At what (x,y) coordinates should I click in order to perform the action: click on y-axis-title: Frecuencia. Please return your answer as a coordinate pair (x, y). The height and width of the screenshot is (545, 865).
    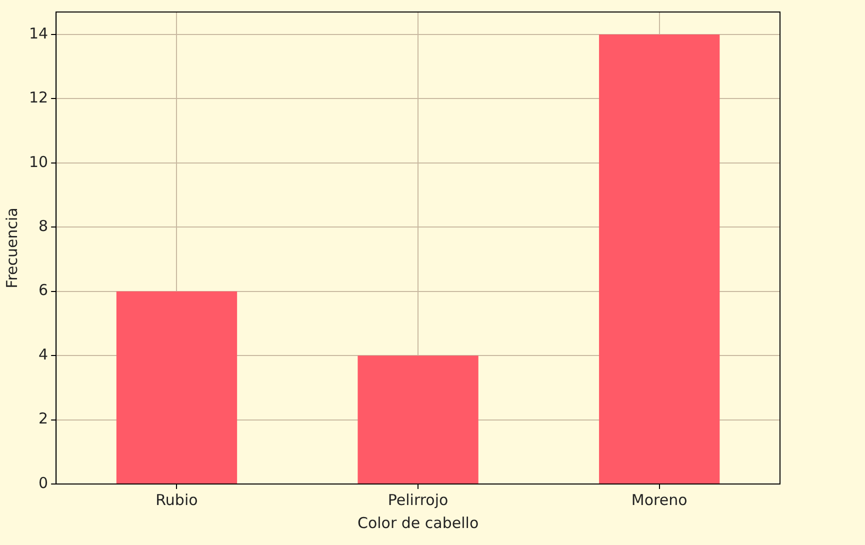
    Looking at the image, I should click on (11, 248).